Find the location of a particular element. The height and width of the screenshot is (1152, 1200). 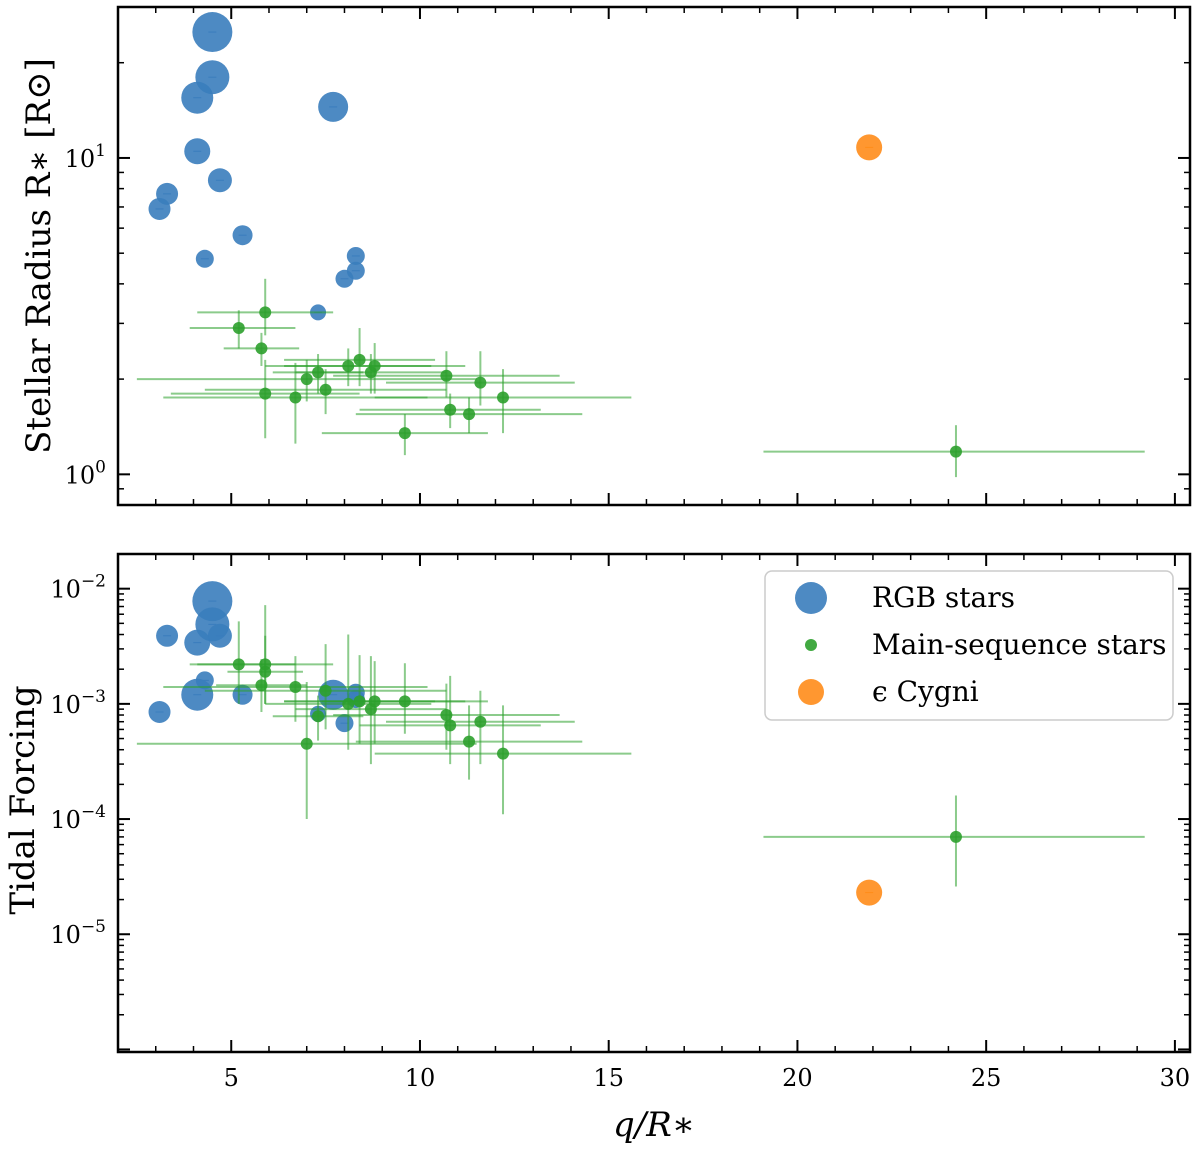

bottom-y-label-text: Tidal Forcing is located at coordinates (23, 799).